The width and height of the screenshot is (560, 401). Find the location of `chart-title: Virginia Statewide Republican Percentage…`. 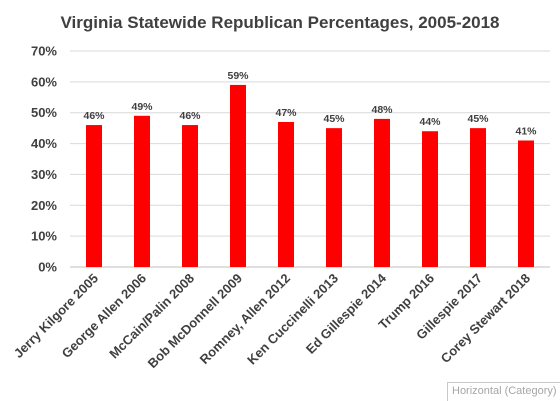

chart-title: Virginia Statewide Republican Percentage… is located at coordinates (279, 22).